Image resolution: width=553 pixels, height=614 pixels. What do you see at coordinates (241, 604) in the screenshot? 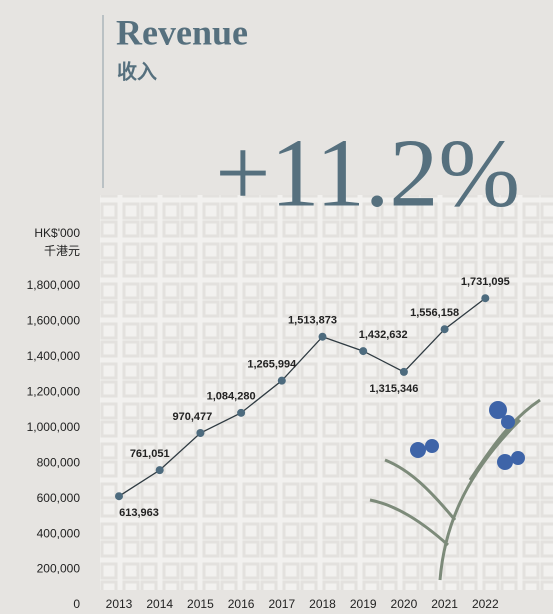
I see `x-tick-label: 2016` at bounding box center [241, 604].